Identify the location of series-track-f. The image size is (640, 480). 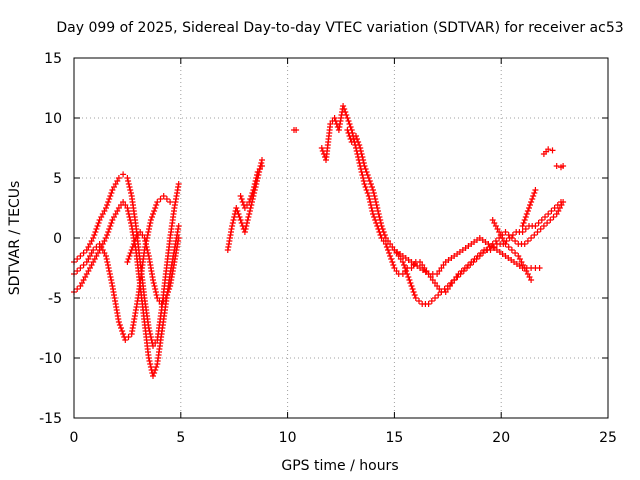
(251, 187).